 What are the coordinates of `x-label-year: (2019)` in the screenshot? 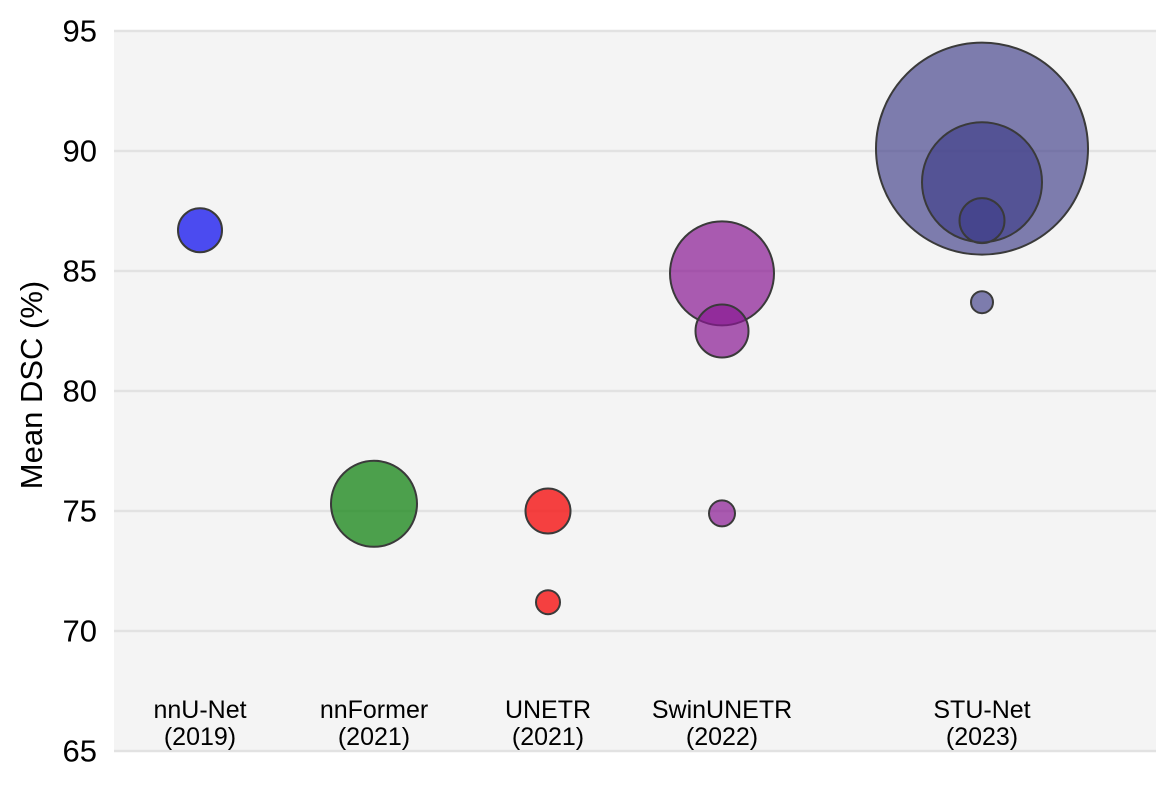 It's located at (200, 737).